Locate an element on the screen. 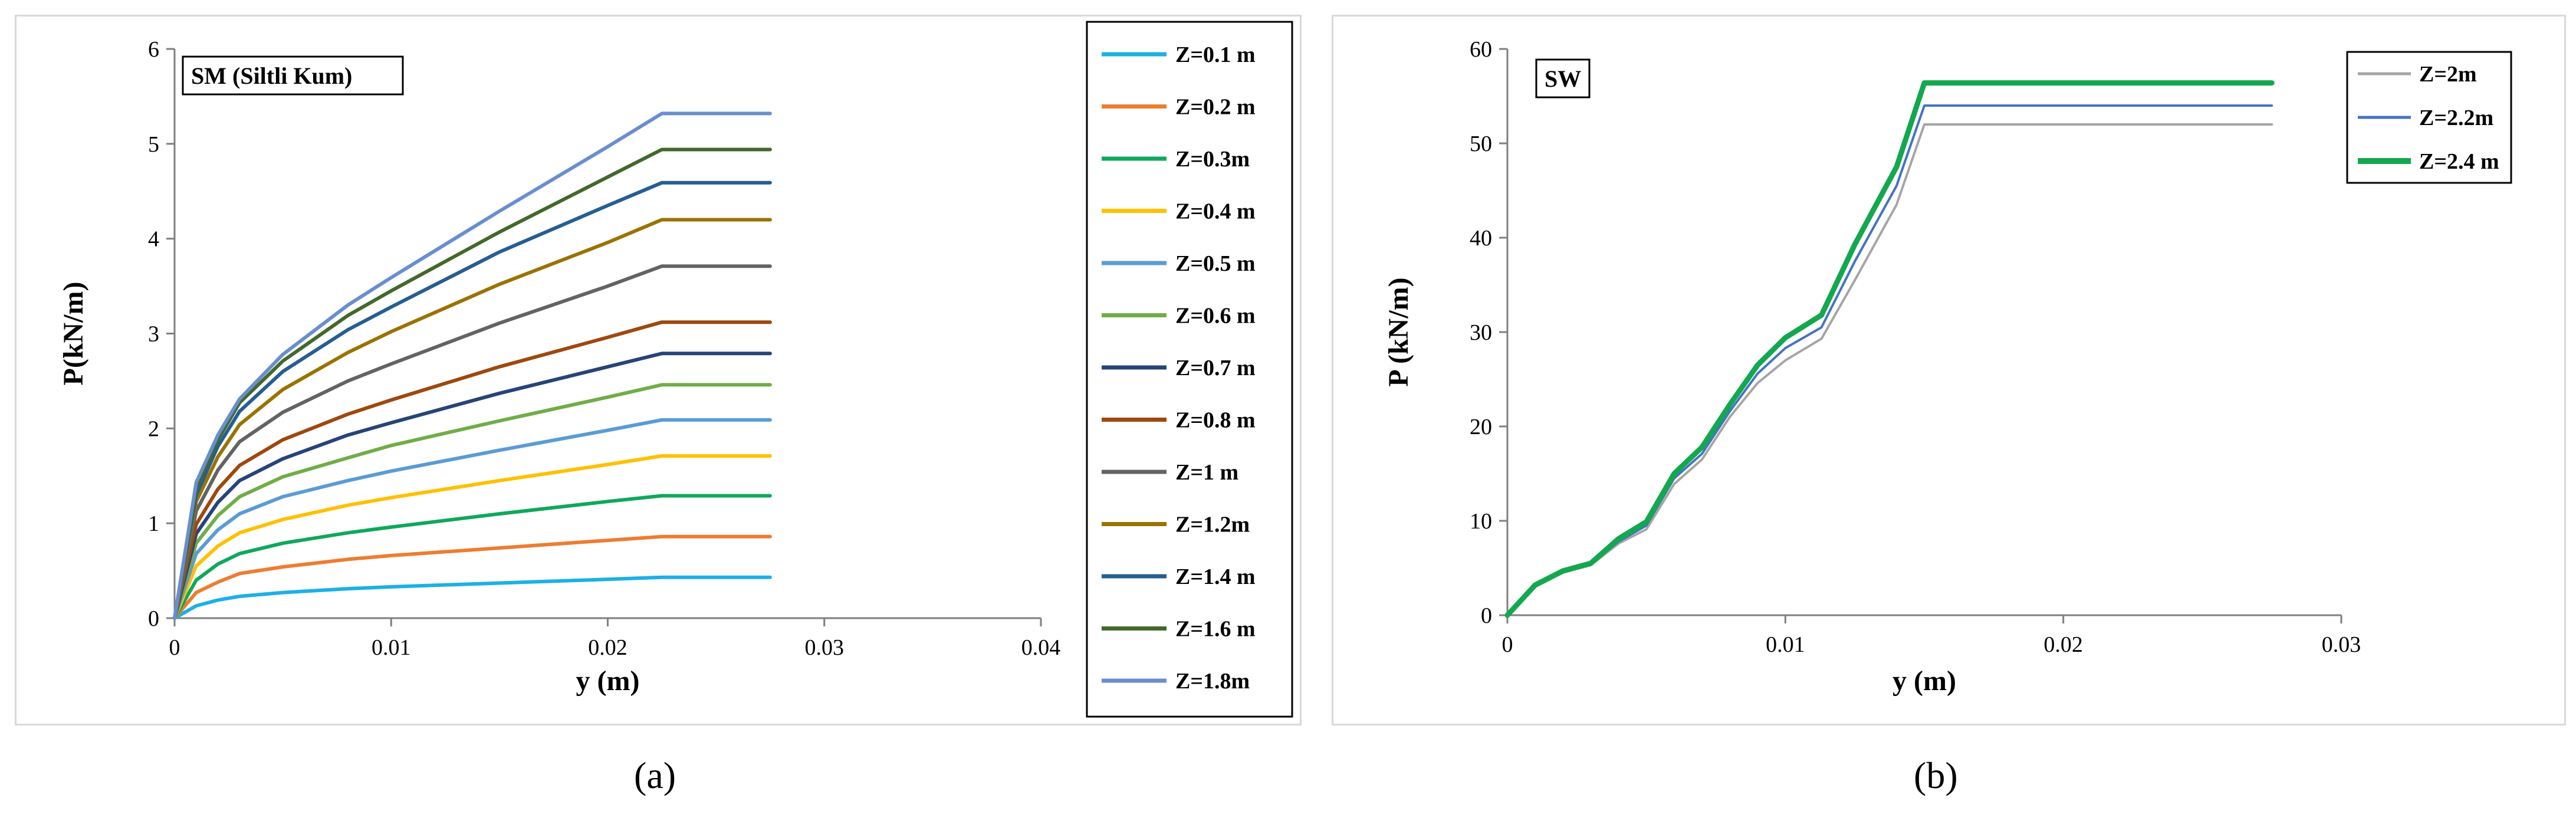 Image resolution: width=2576 pixels, height=824 pixels. y-tick-label: 6 is located at coordinates (153, 50).